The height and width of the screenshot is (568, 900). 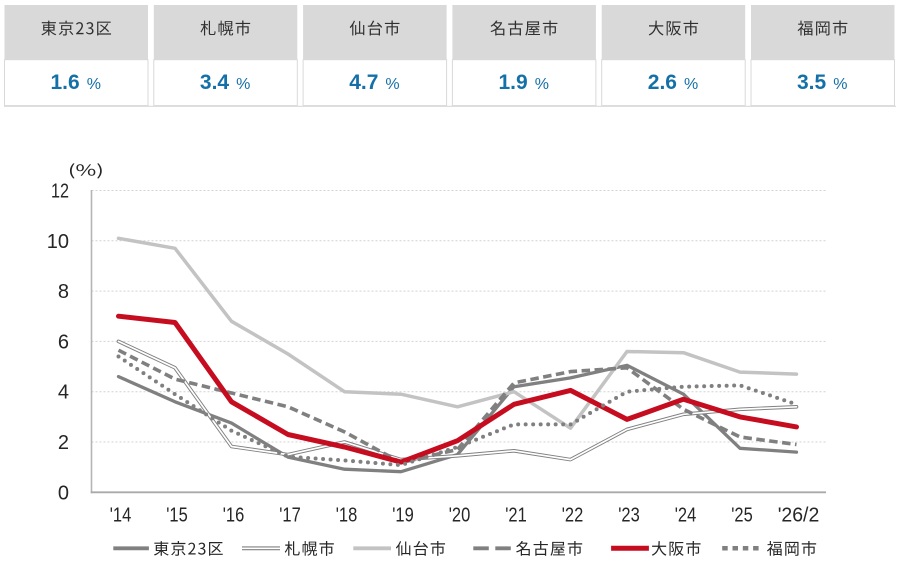 I want to click on svg-text: 12, so click(x=60, y=192).